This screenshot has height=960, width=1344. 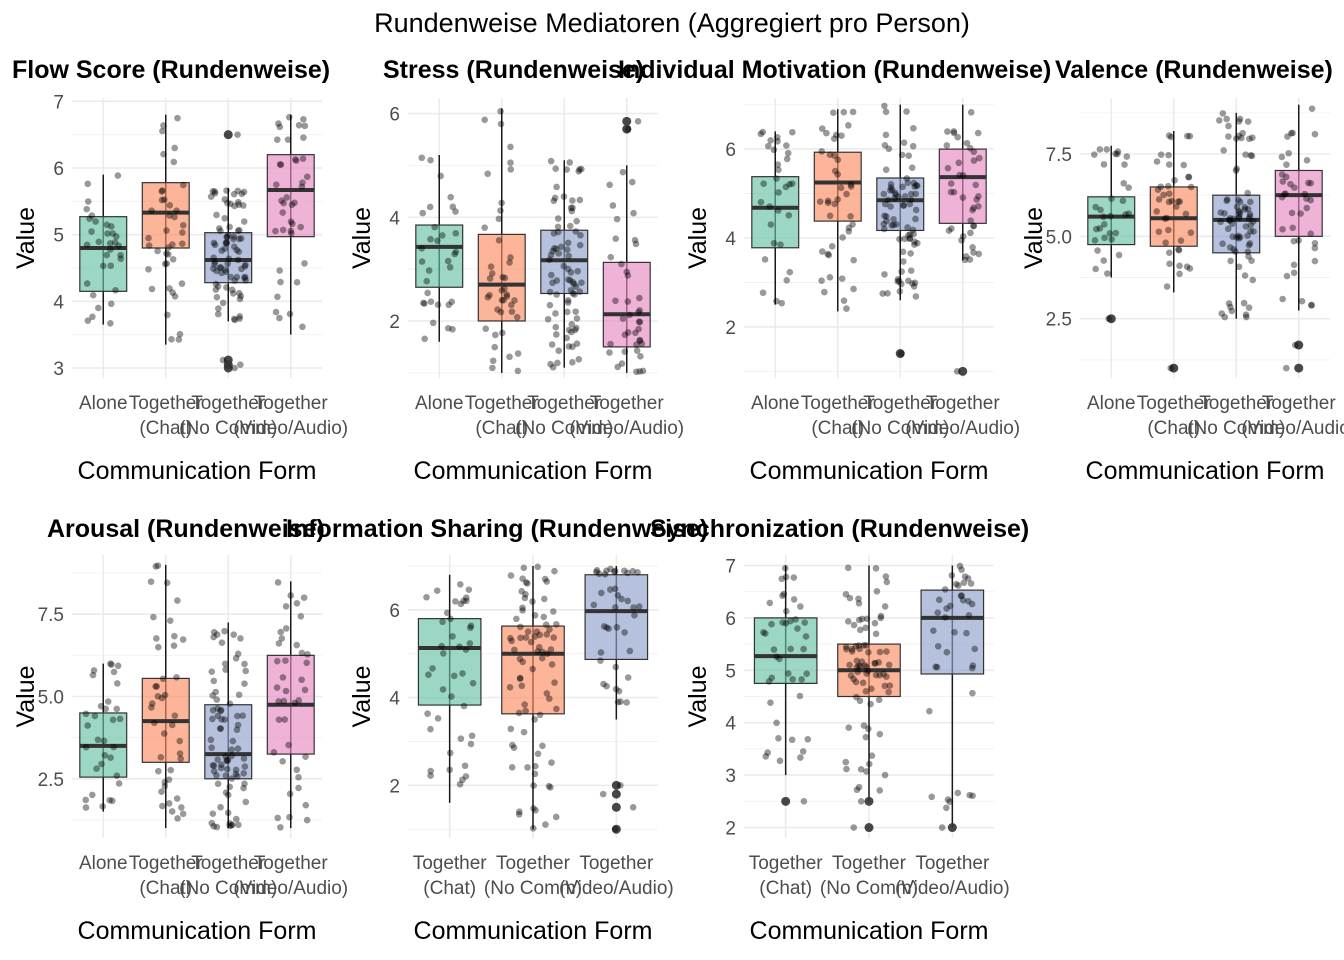 What do you see at coordinates (394, 115) in the screenshot?
I see `y-tick-label: 6` at bounding box center [394, 115].